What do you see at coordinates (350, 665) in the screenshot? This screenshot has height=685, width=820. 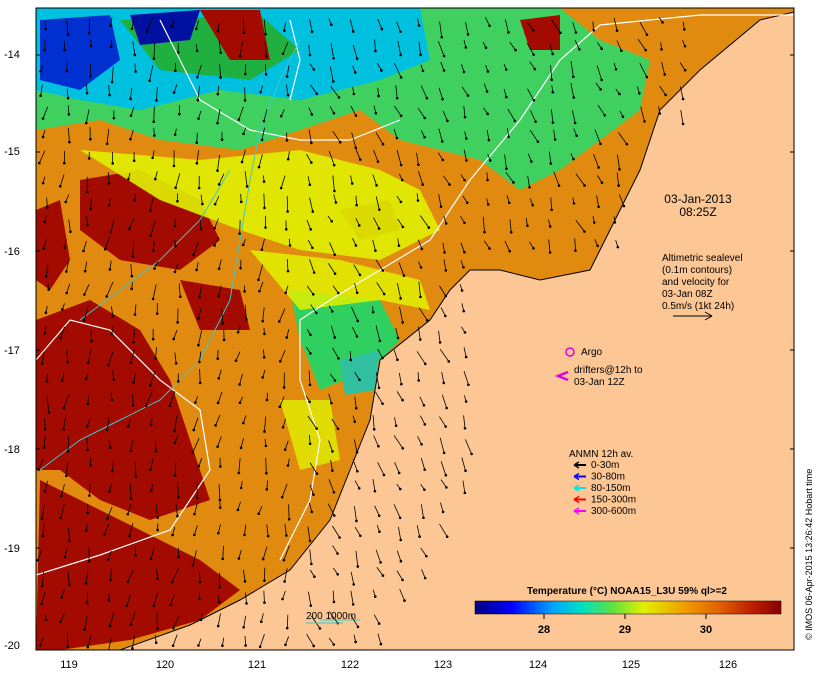 I see `lon-tick-122: 122` at bounding box center [350, 665].